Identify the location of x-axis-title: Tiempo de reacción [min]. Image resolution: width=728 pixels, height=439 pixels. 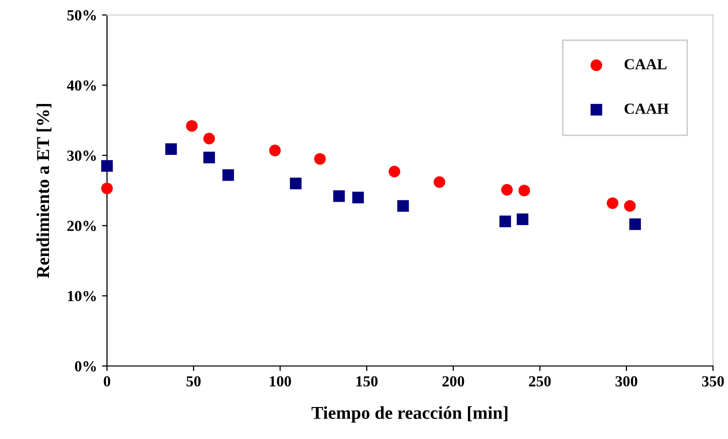
(410, 414).